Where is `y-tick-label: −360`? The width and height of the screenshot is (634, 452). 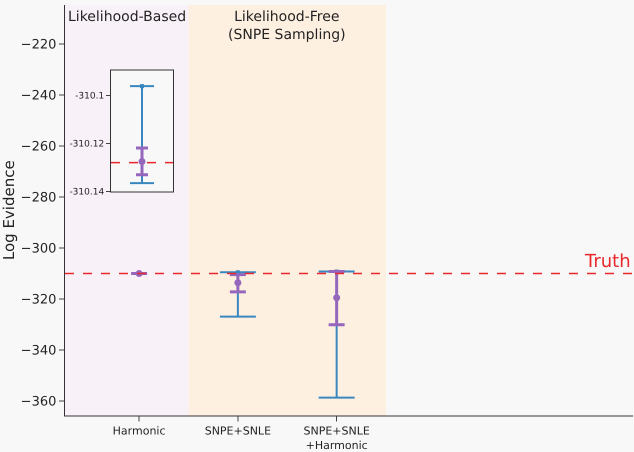 y-tick-label: −360 is located at coordinates (38, 402).